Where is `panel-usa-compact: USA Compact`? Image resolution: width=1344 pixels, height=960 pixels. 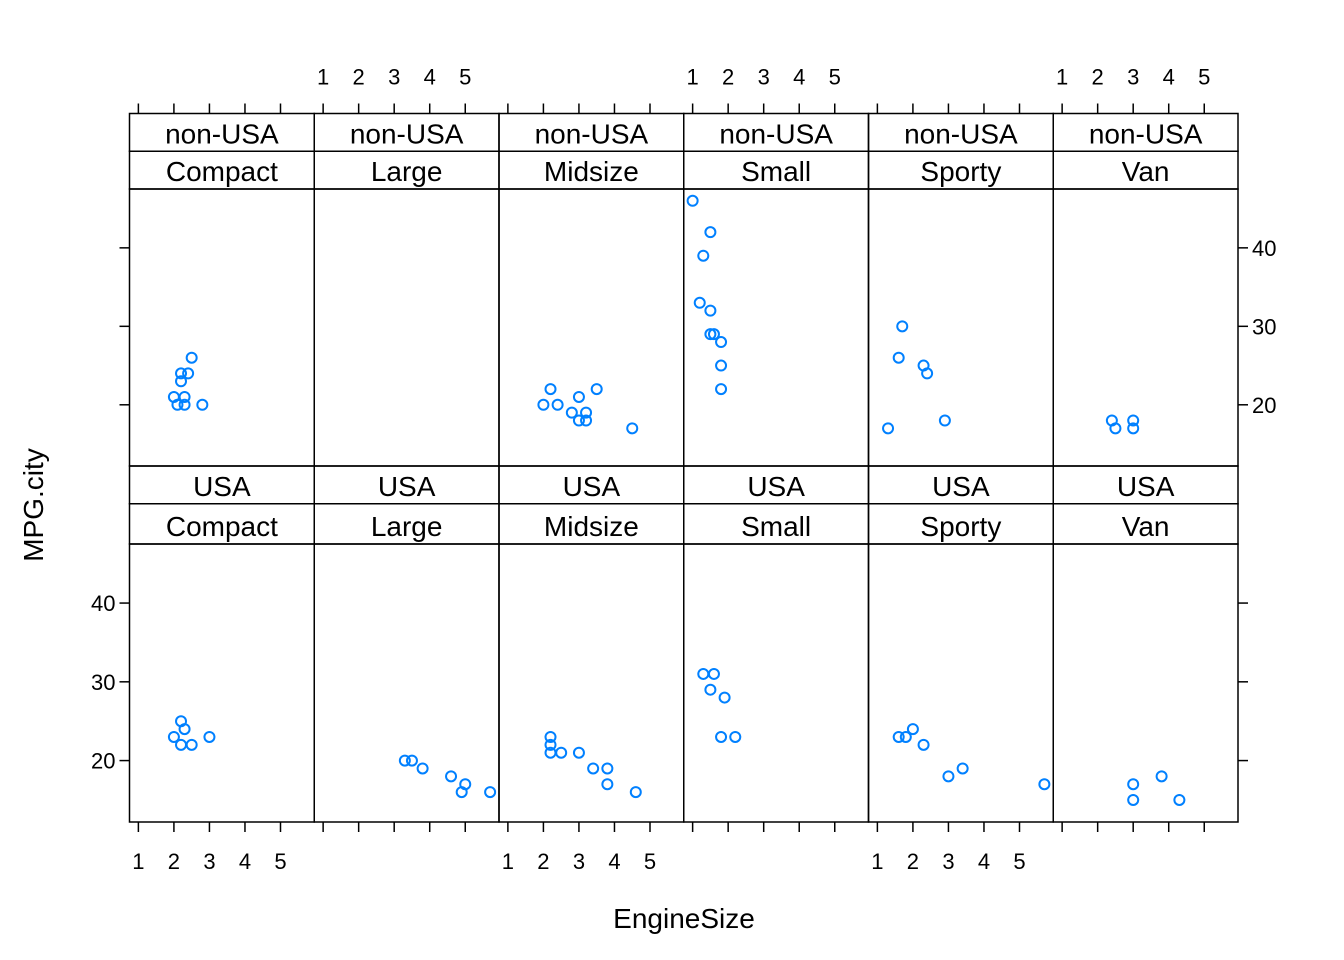 panel-usa-compact: USA Compact is located at coordinates (221, 644).